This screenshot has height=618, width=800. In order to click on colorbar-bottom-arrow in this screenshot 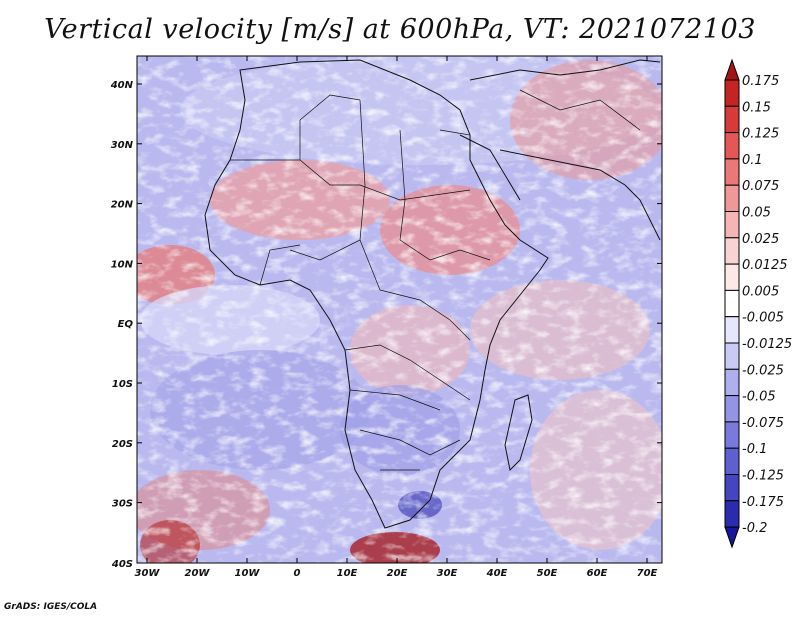, I will do `click(732, 537)`.